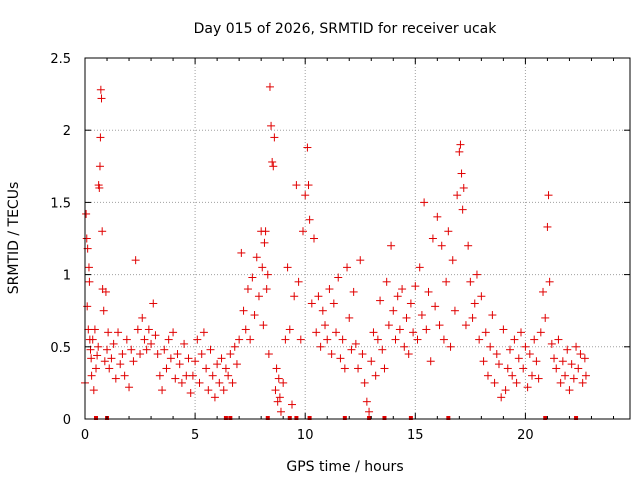  Describe the element at coordinates (85, 435) in the screenshot. I see `x-tick-label: 0` at that location.